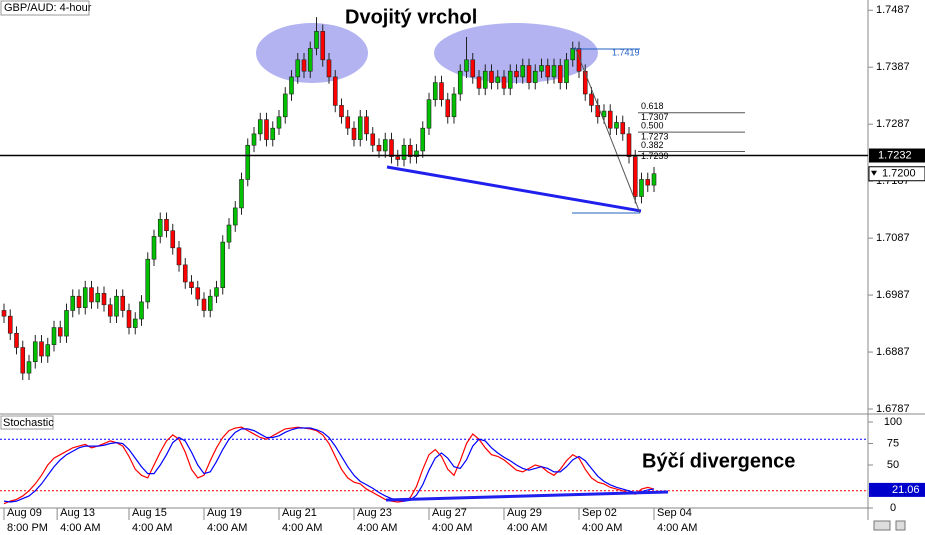  I want to click on title-box, so click(45, 8).